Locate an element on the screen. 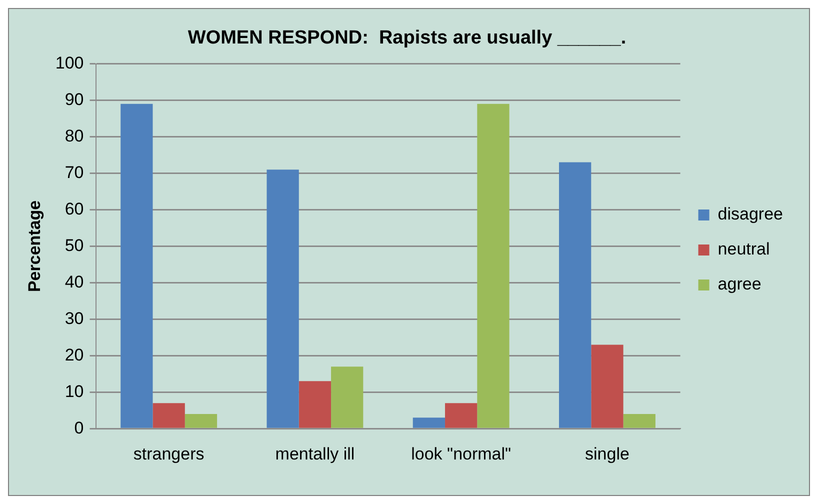 This screenshot has width=816, height=502. legend-label: disagree is located at coordinates (751, 214).